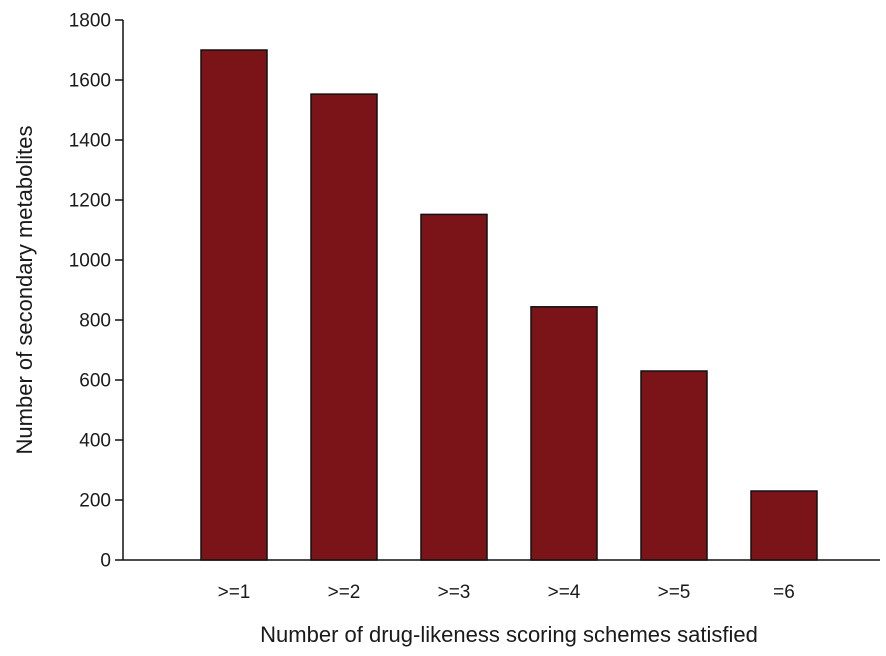 Image resolution: width=886 pixels, height=656 pixels. I want to click on y-tick-label: 0, so click(105, 561).